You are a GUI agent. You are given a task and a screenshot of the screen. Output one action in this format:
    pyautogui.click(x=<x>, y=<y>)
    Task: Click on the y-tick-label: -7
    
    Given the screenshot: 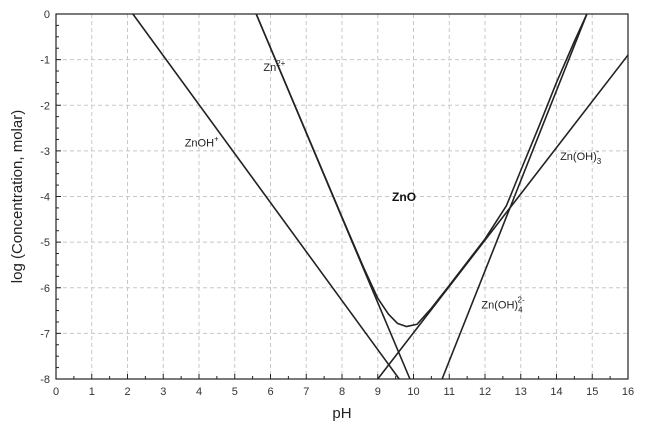 What is the action you would take?
    pyautogui.click(x=45, y=334)
    